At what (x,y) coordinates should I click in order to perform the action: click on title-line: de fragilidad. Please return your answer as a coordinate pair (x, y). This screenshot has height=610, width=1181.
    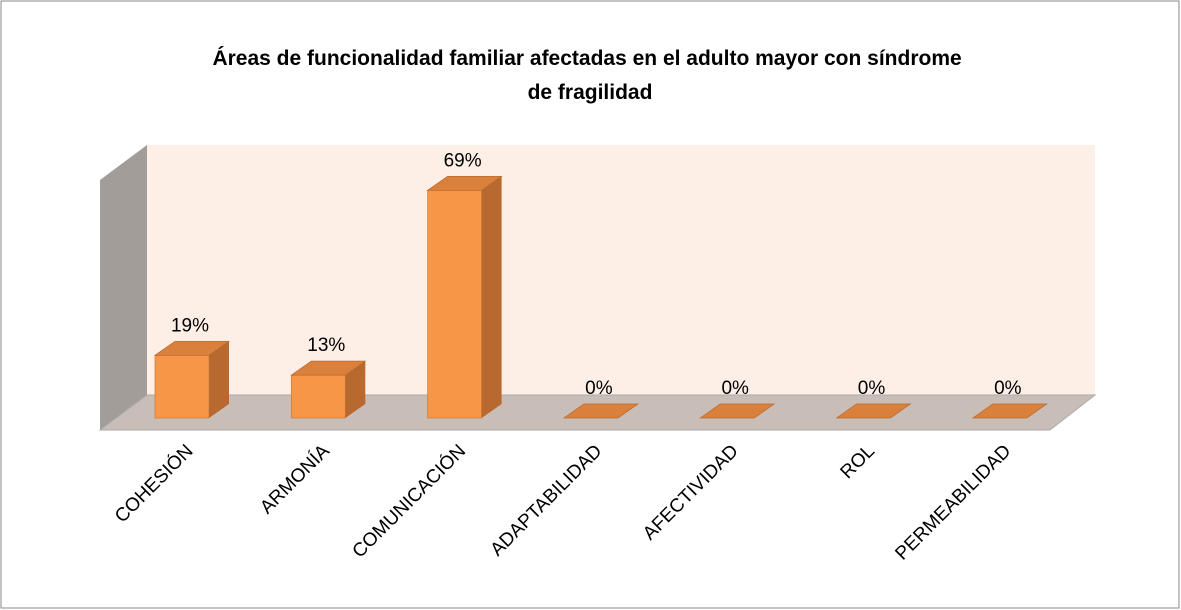
    Looking at the image, I should click on (590, 92).